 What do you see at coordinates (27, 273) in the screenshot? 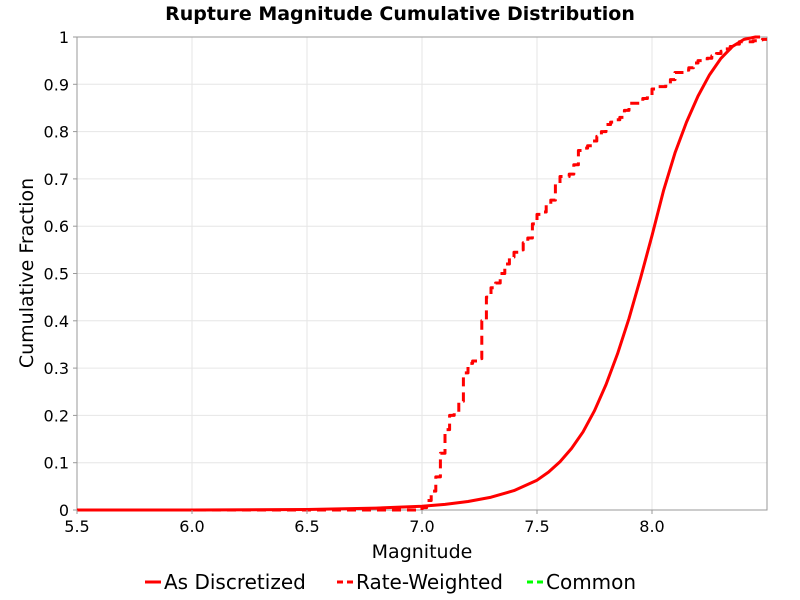
I see `y-axis-label: Cumulative Fraction` at bounding box center [27, 273].